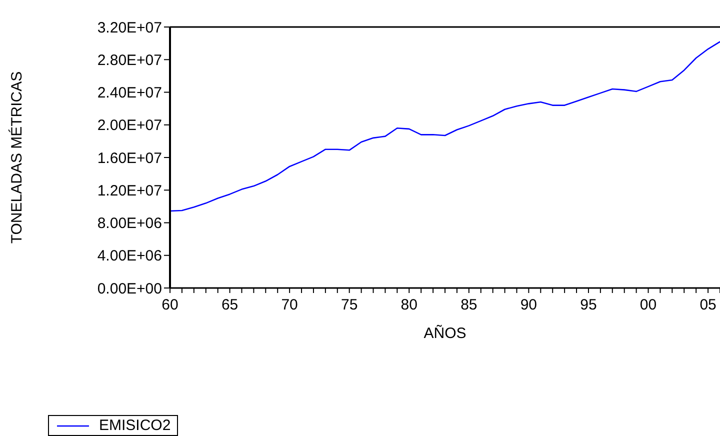 Image resolution: width=720 pixels, height=436 pixels. What do you see at coordinates (129, 125) in the screenshot?
I see `y-tick-label: 2.00E+07` at bounding box center [129, 125].